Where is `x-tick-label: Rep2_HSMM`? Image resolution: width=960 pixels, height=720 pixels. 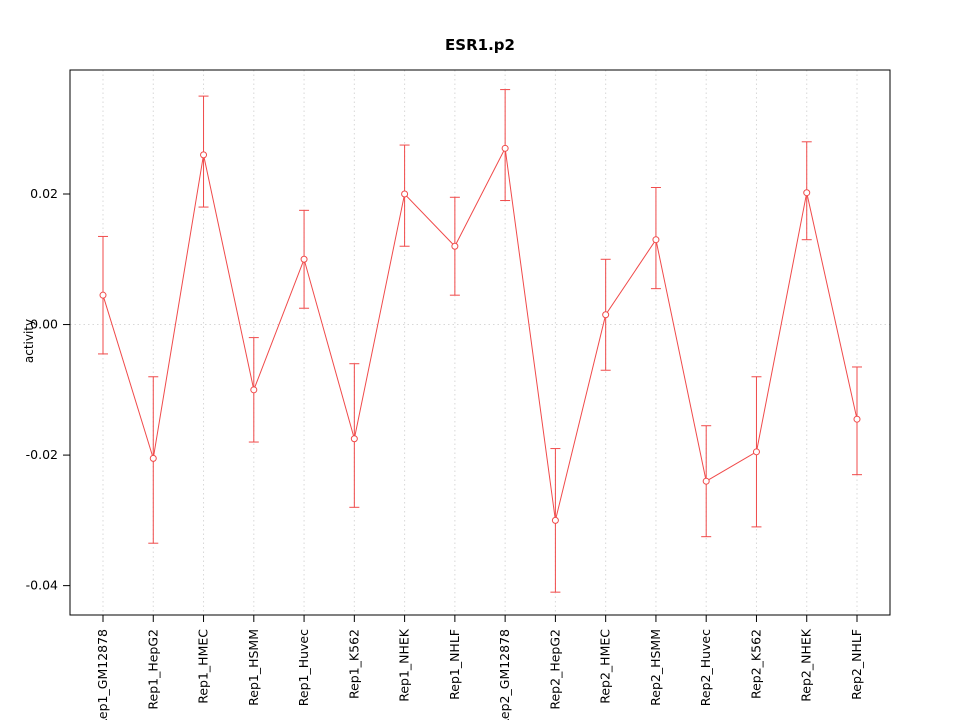
x-tick-label: Rep2_HSMM is located at coordinates (655, 667).